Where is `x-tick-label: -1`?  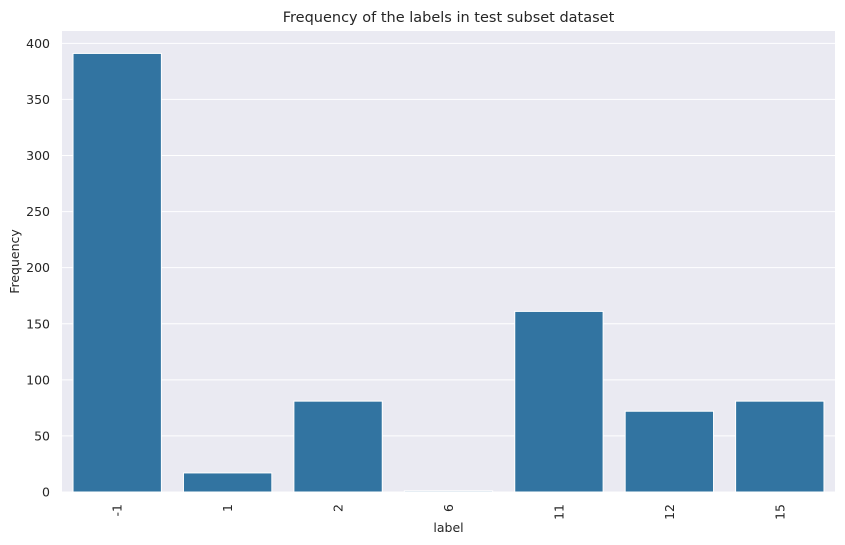 x-tick-label: -1 is located at coordinates (117, 510).